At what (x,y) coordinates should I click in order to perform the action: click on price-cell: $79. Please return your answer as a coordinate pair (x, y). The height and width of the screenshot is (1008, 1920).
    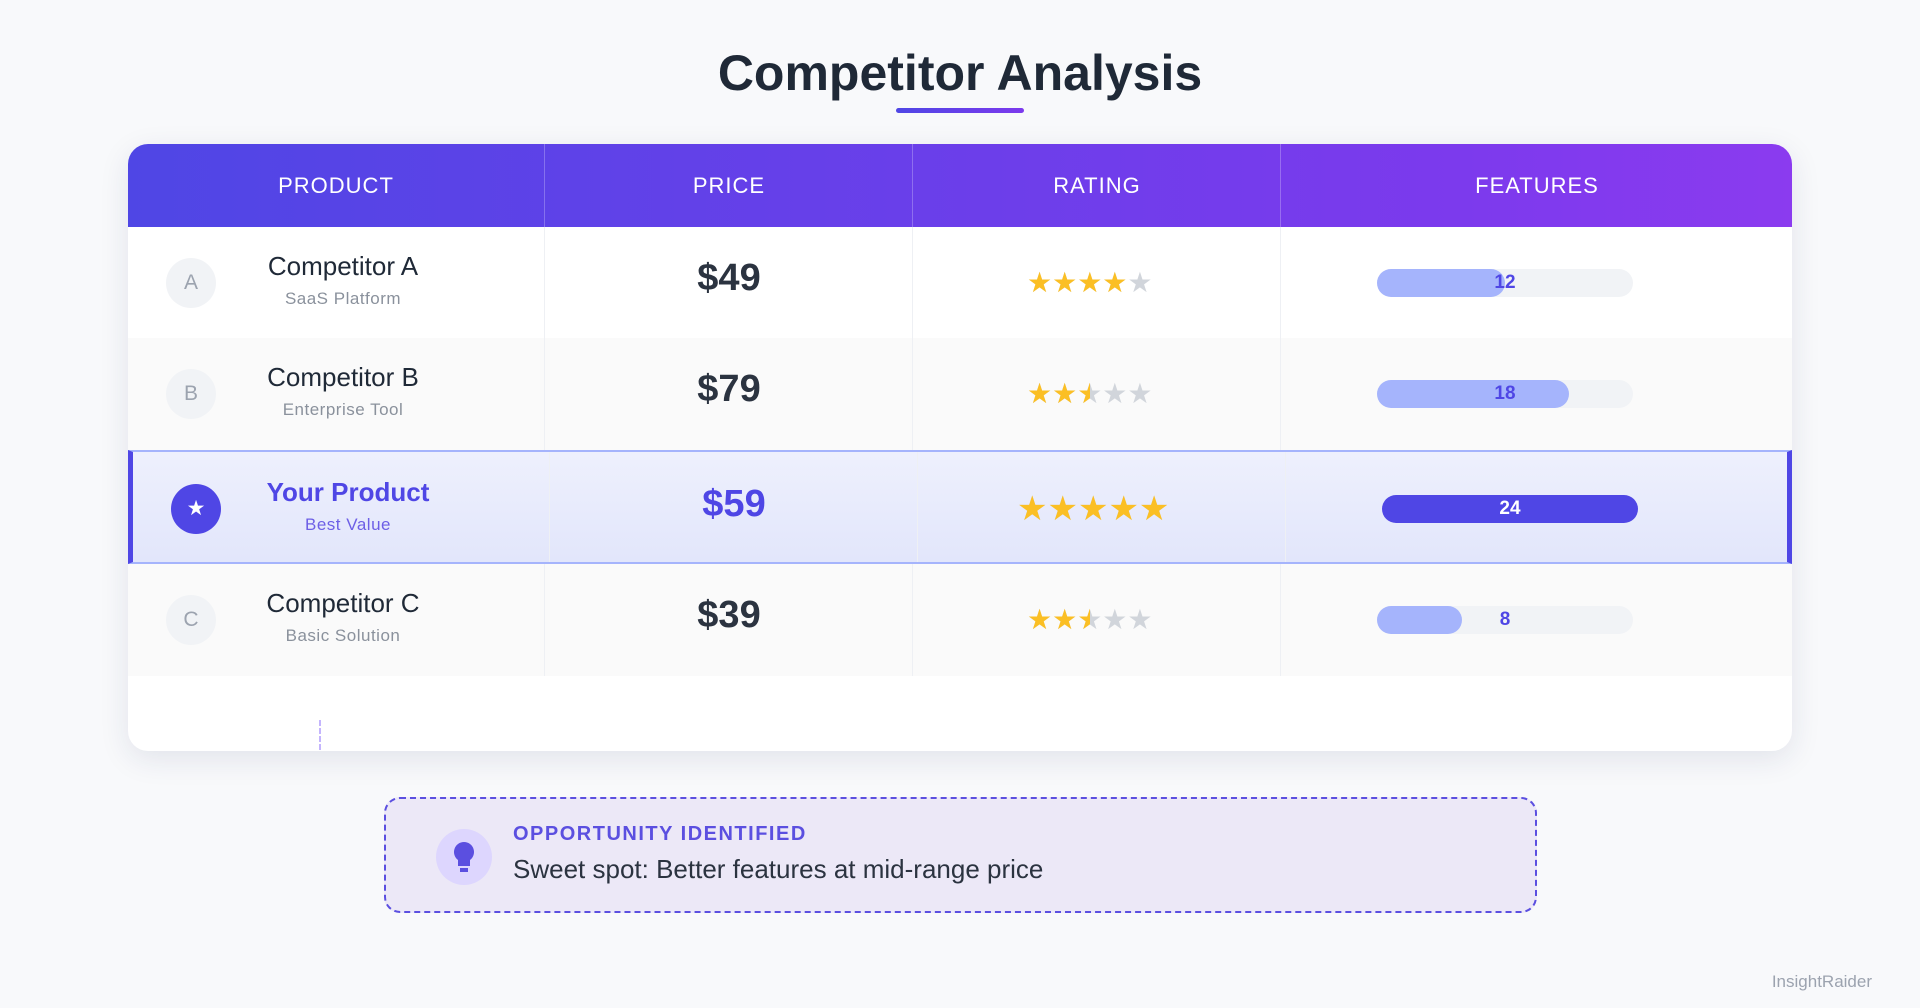
    Looking at the image, I should click on (728, 394).